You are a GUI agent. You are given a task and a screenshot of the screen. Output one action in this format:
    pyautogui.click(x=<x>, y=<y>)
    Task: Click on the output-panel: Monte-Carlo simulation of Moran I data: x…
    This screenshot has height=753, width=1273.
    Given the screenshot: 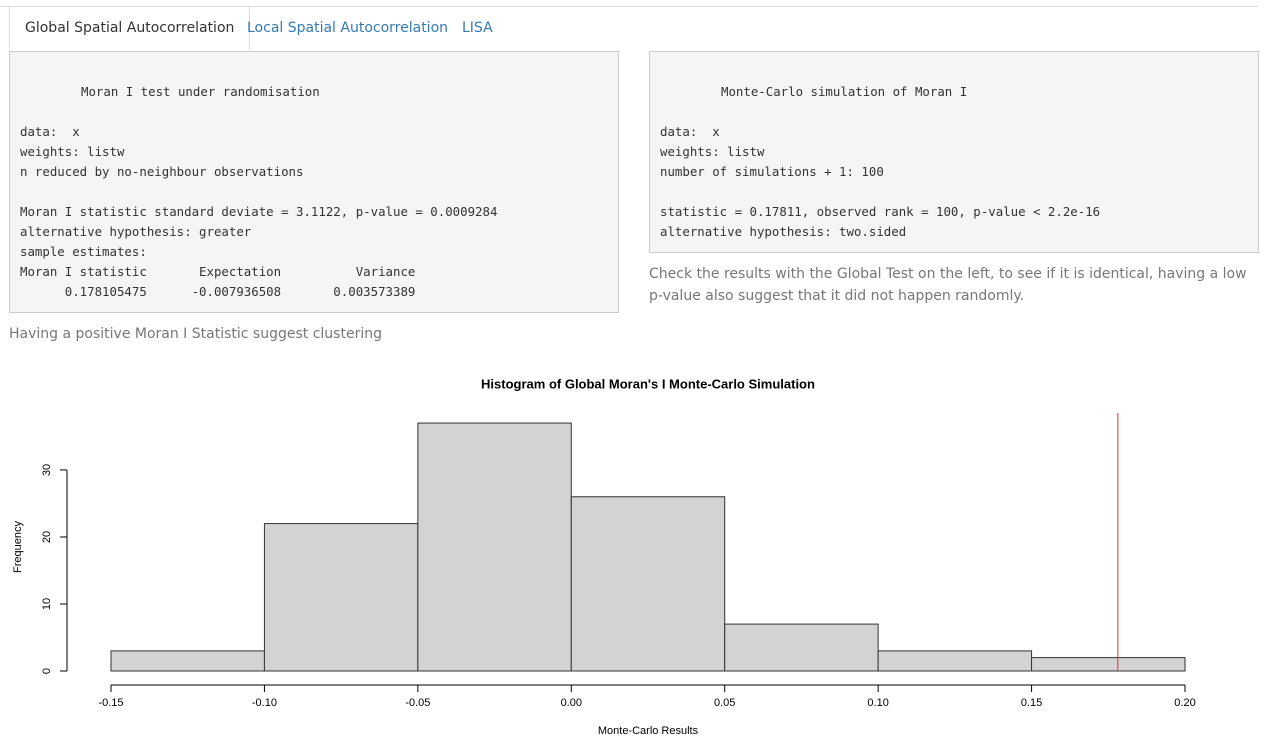 What is the action you would take?
    pyautogui.click(x=954, y=152)
    